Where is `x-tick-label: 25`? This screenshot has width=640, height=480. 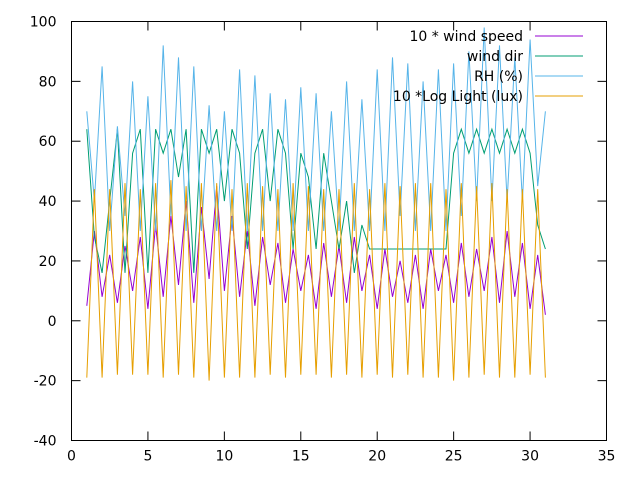 x-tick-label: 25 is located at coordinates (454, 457).